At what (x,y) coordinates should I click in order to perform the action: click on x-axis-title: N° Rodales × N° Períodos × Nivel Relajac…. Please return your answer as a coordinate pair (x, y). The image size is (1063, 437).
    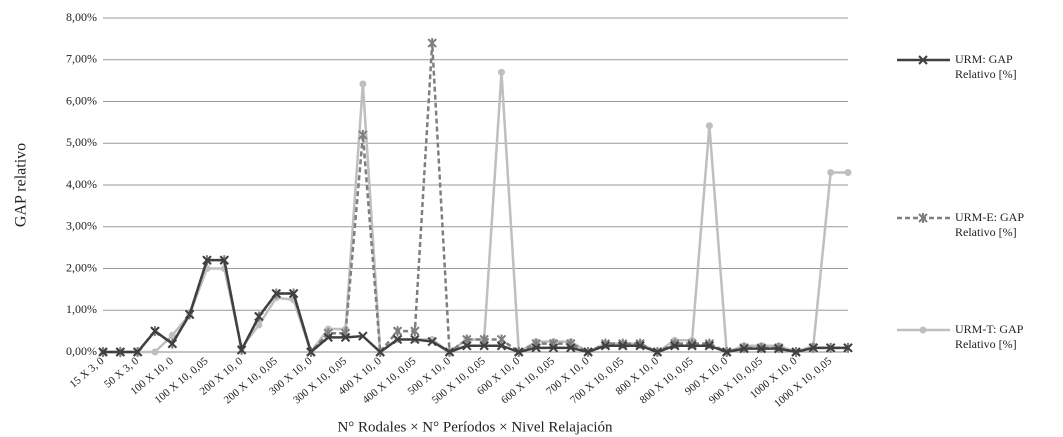
    Looking at the image, I should click on (475, 427).